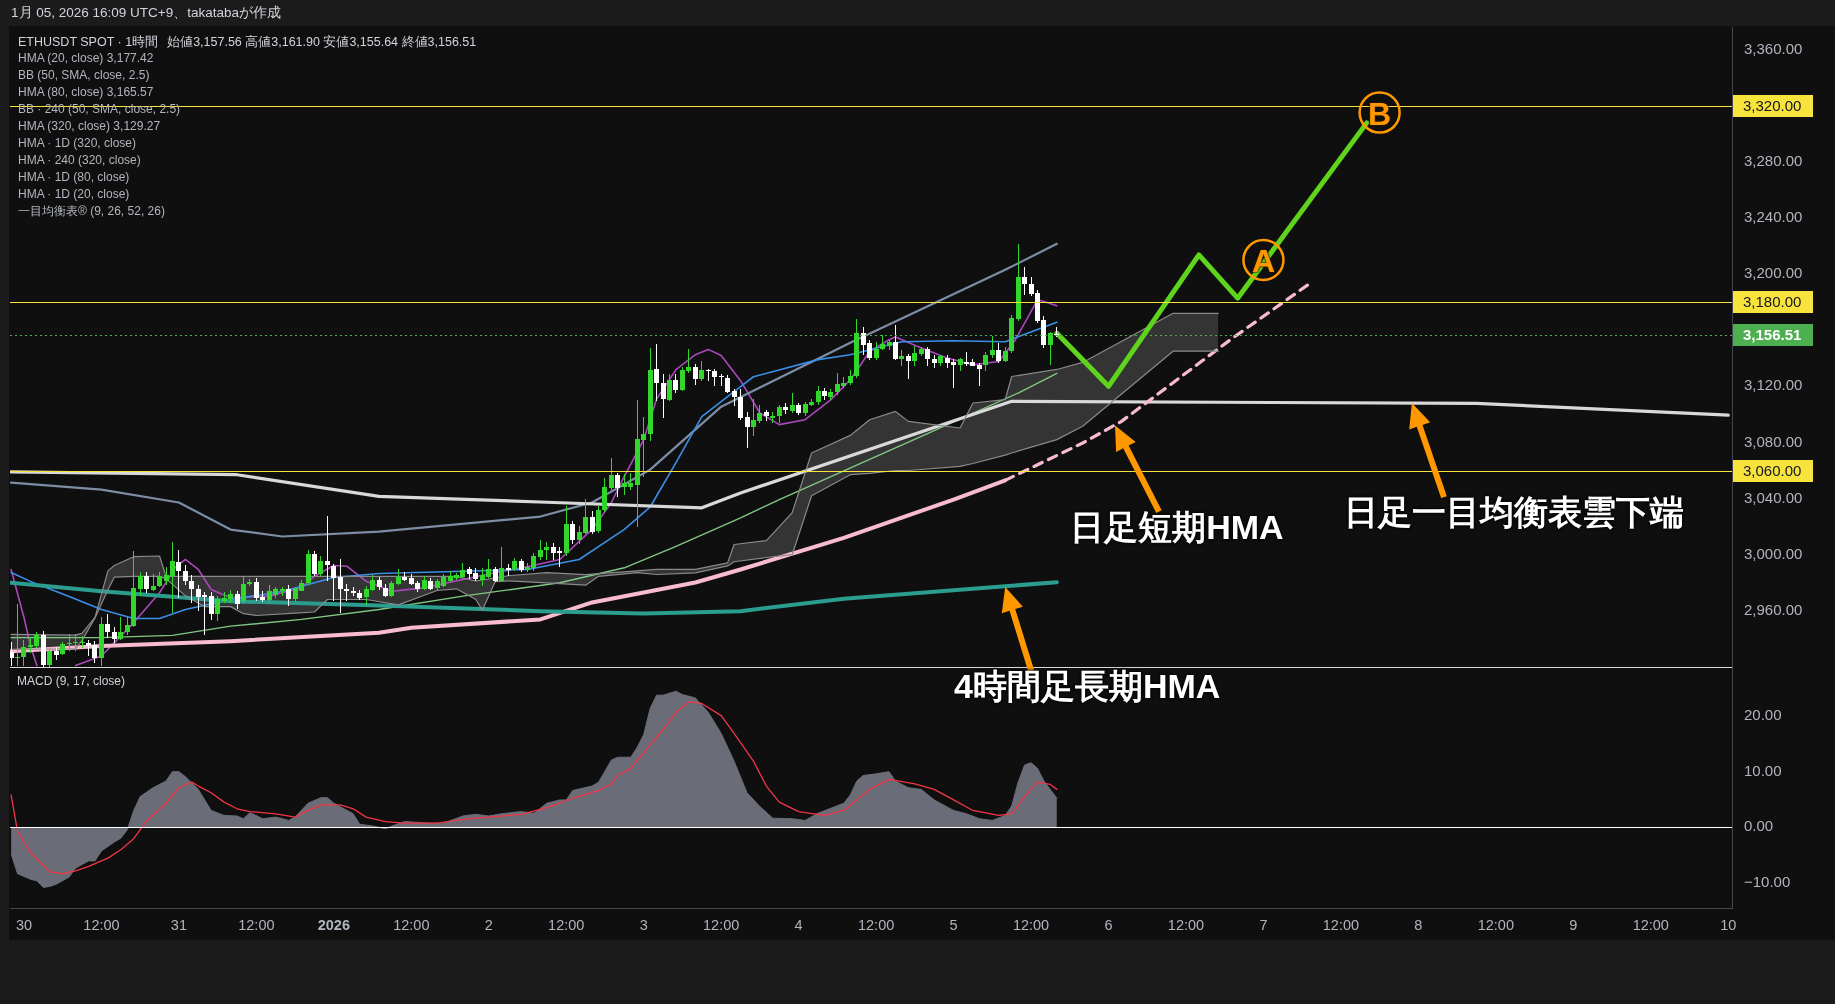 The width and height of the screenshot is (1835, 1004). What do you see at coordinates (86, 92) in the screenshot?
I see `annotation: HMA (80, close) 3,165.57` at bounding box center [86, 92].